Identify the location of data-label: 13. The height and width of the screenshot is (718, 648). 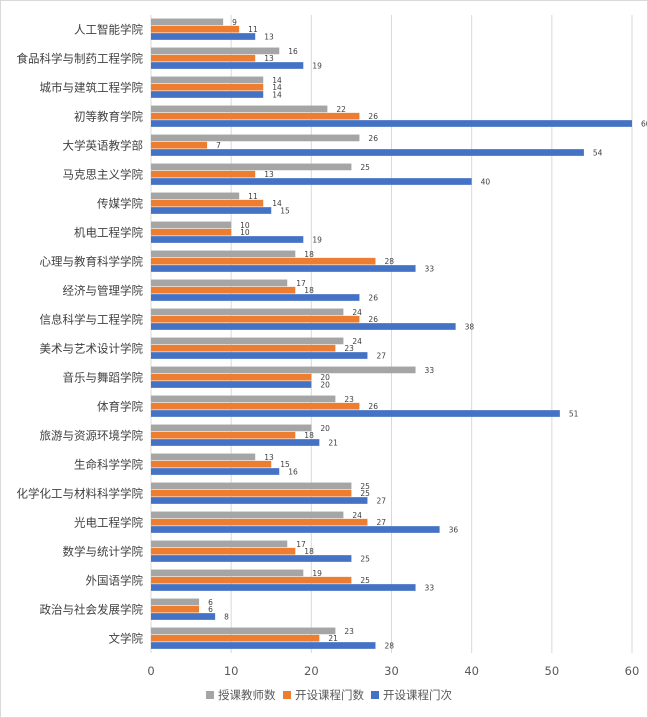
(269, 36).